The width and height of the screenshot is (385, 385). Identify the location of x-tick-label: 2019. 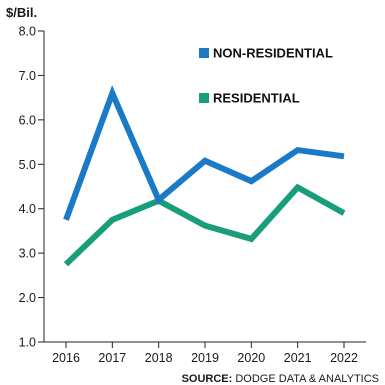
(205, 358).